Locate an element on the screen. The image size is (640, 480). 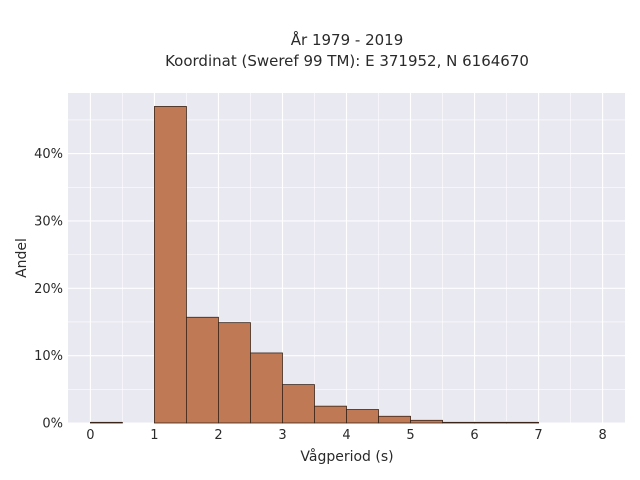
y-tick-label: 10% is located at coordinates (48, 356).